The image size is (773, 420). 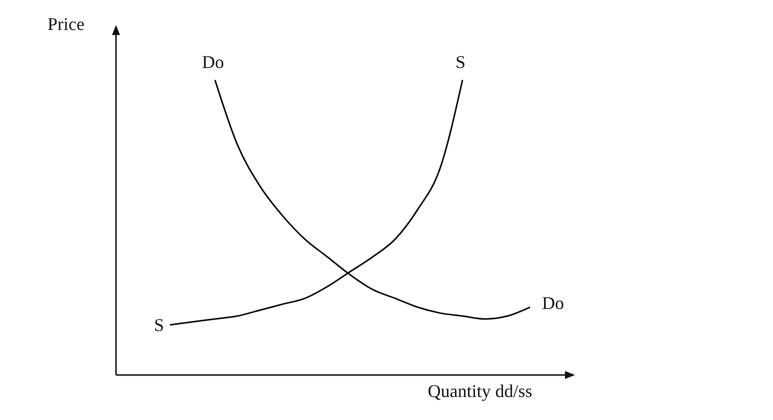 I want to click on x-axis-title: Quantity dd/ss, so click(x=480, y=391).